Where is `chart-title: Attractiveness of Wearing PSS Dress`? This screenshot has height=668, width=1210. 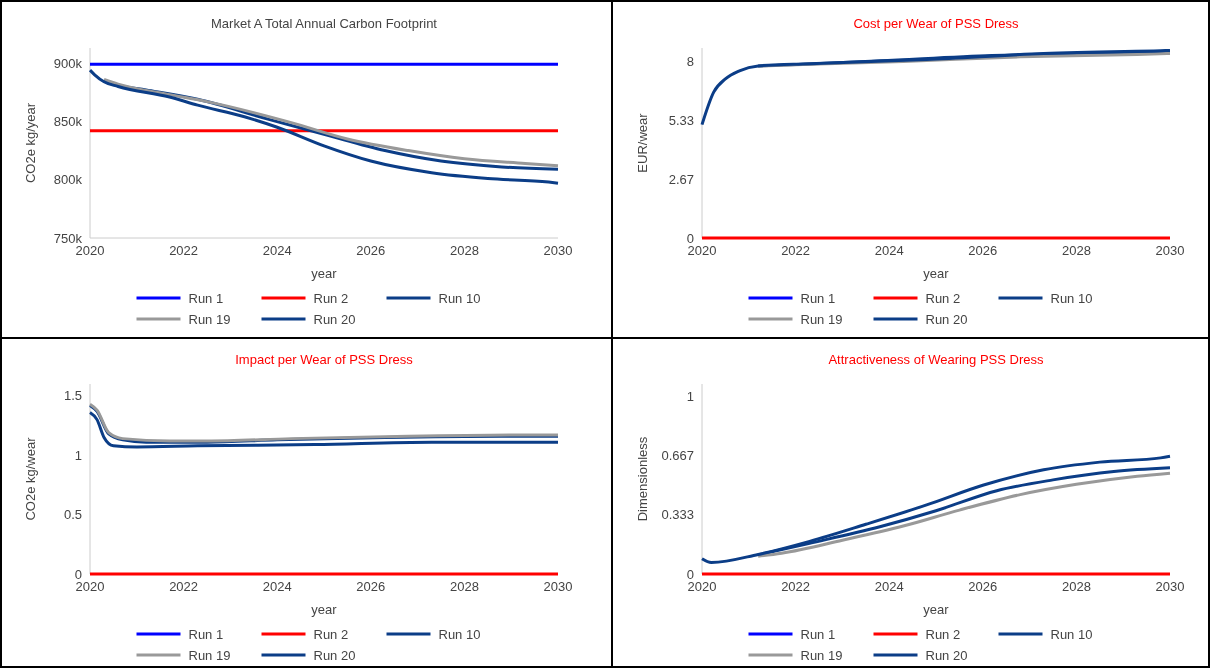 chart-title: Attractiveness of Wearing PSS Dress is located at coordinates (936, 359).